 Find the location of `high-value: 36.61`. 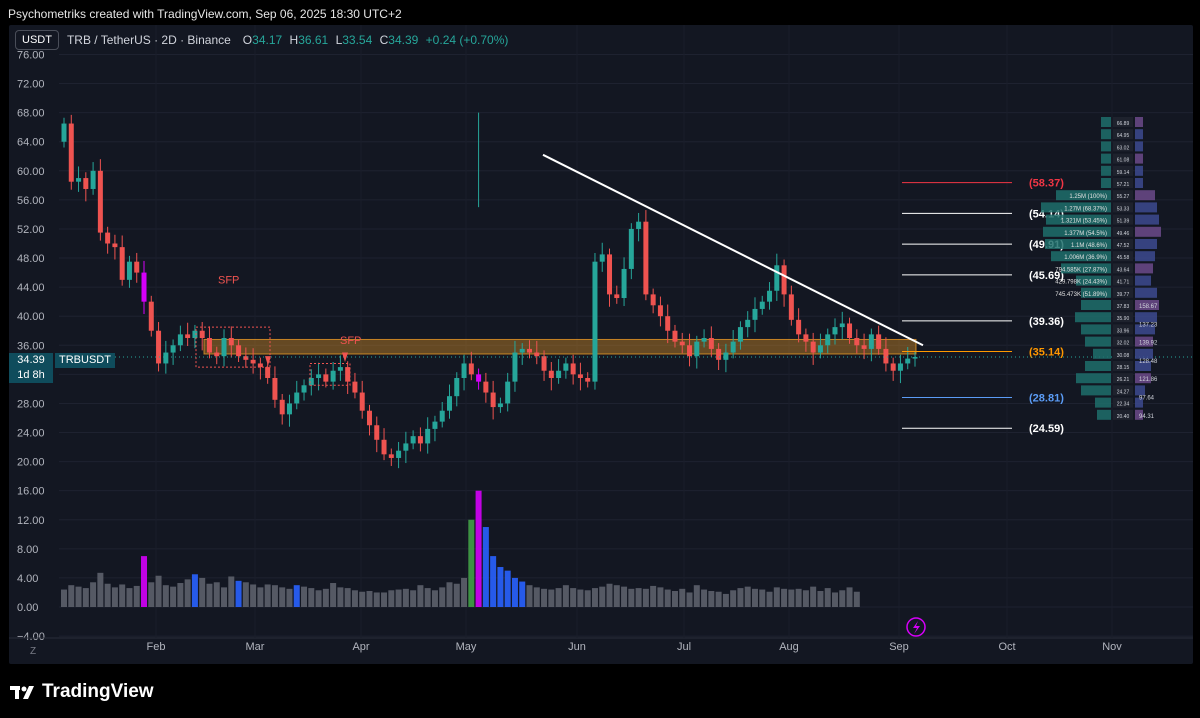

high-value: 36.61 is located at coordinates (313, 40).